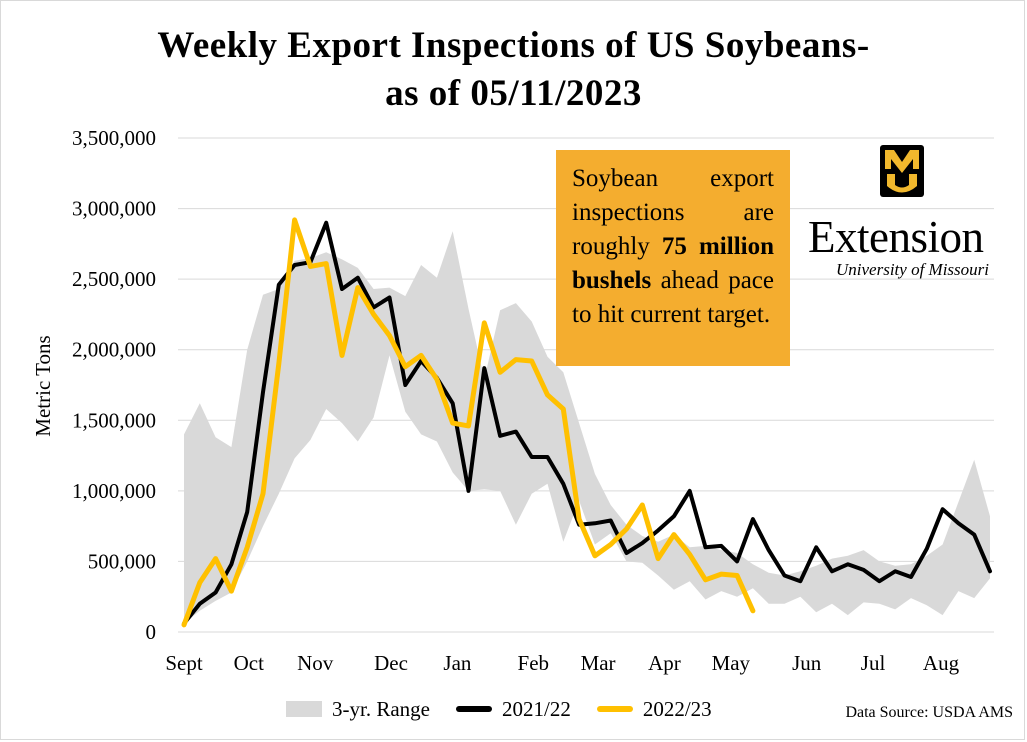 Image resolution: width=1027 pixels, height=742 pixels. I want to click on legend: 3-yr. Range 2021/22 2022/23, so click(512, 709).